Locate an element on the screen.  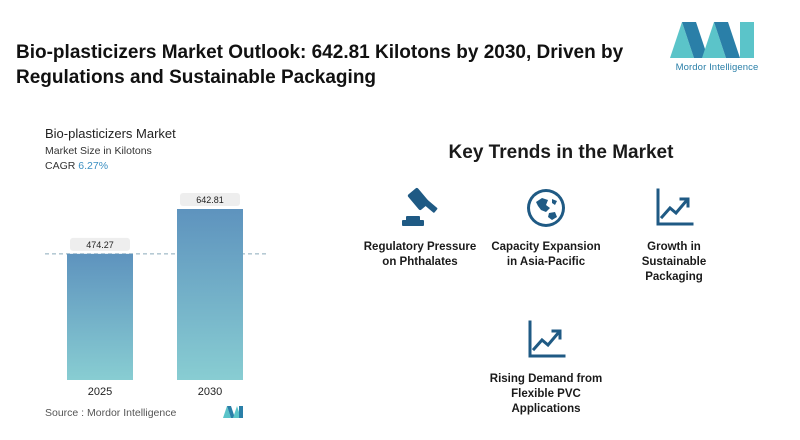
cagr-text: CAGR 6.27% is located at coordinates (76, 166).